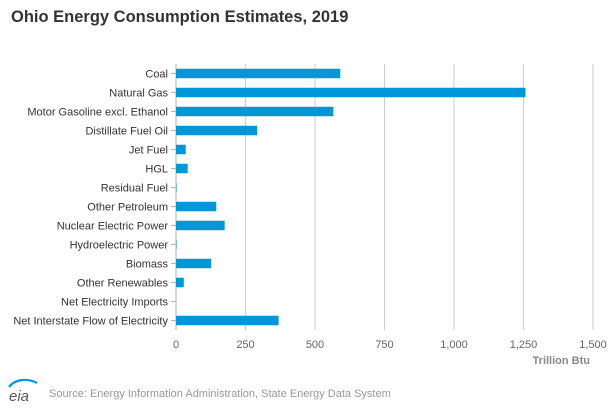 The height and width of the screenshot is (408, 612). I want to click on category-label: Distillate Fuel Oil, so click(126, 132).